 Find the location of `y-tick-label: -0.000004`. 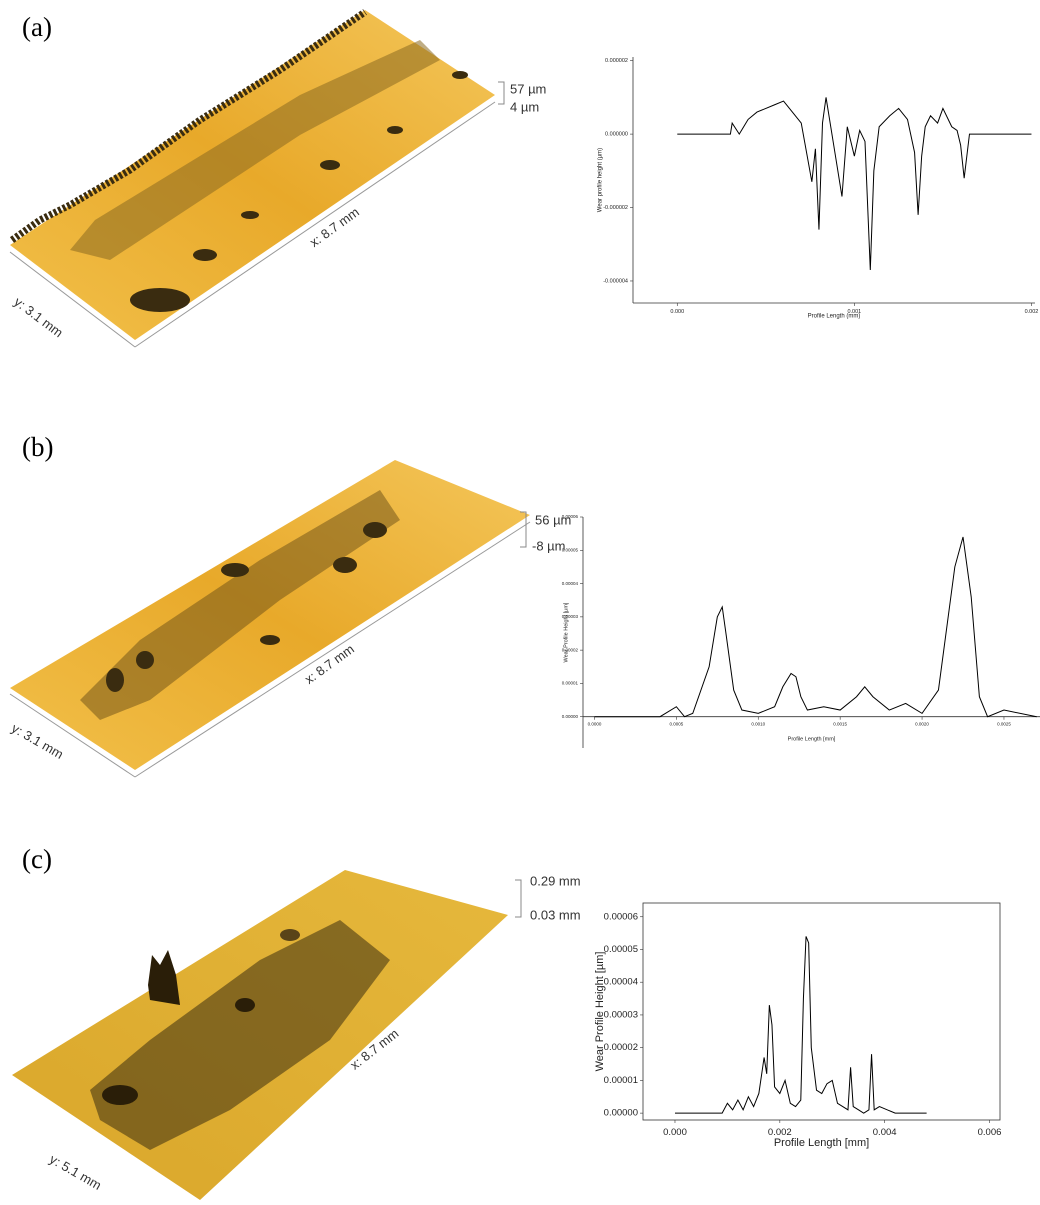

y-tick-label: -0.000004 is located at coordinates (615, 281).